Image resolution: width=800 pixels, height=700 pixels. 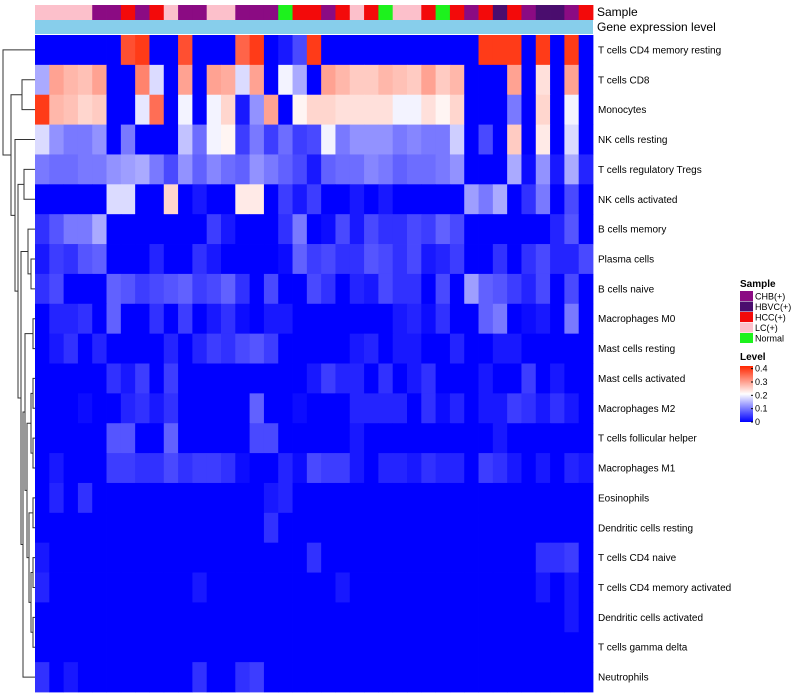 I want to click on row-label: T cells gamma delta, so click(x=643, y=648).